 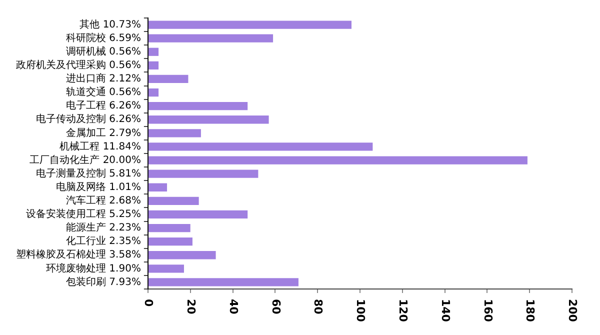 What do you see at coordinates (318, 307) in the screenshot?
I see `x-tick-label: 80` at bounding box center [318, 307].